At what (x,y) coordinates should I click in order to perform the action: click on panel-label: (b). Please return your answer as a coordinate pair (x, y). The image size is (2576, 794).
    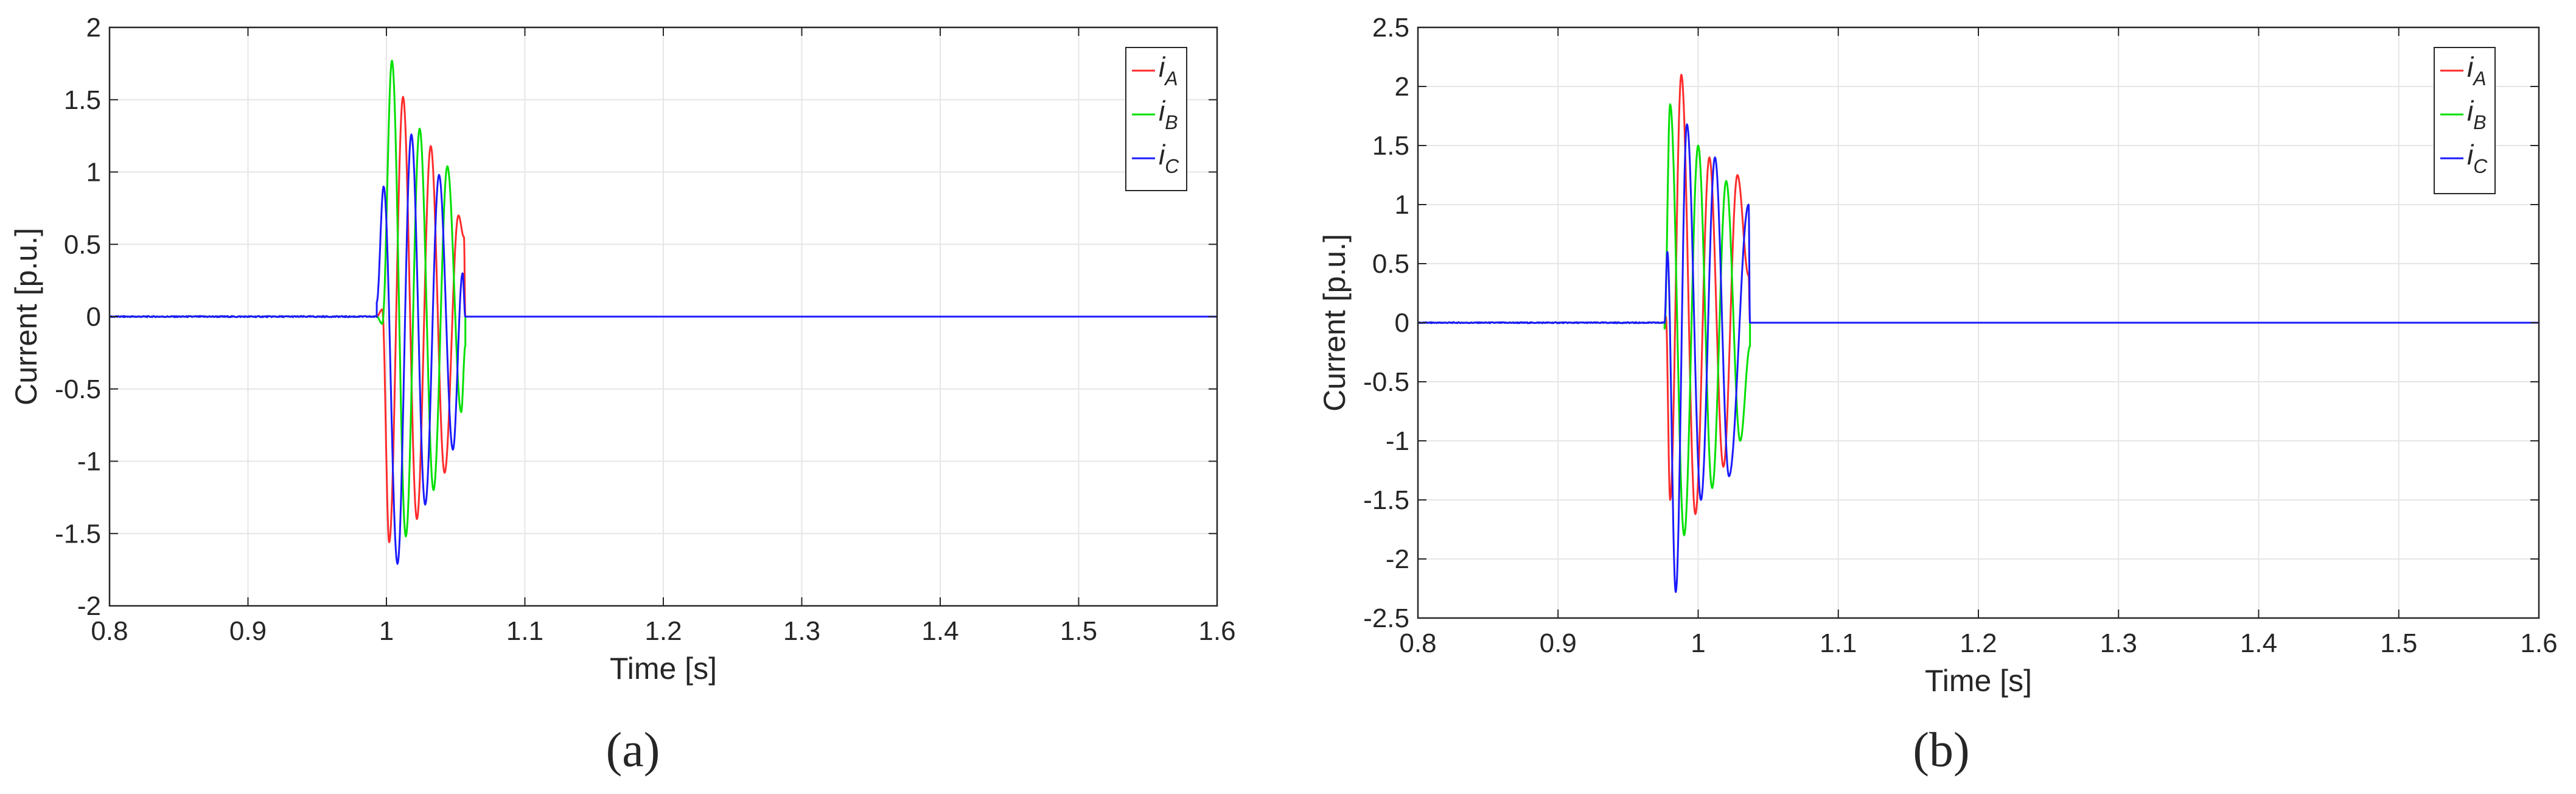
    Looking at the image, I should click on (1941, 750).